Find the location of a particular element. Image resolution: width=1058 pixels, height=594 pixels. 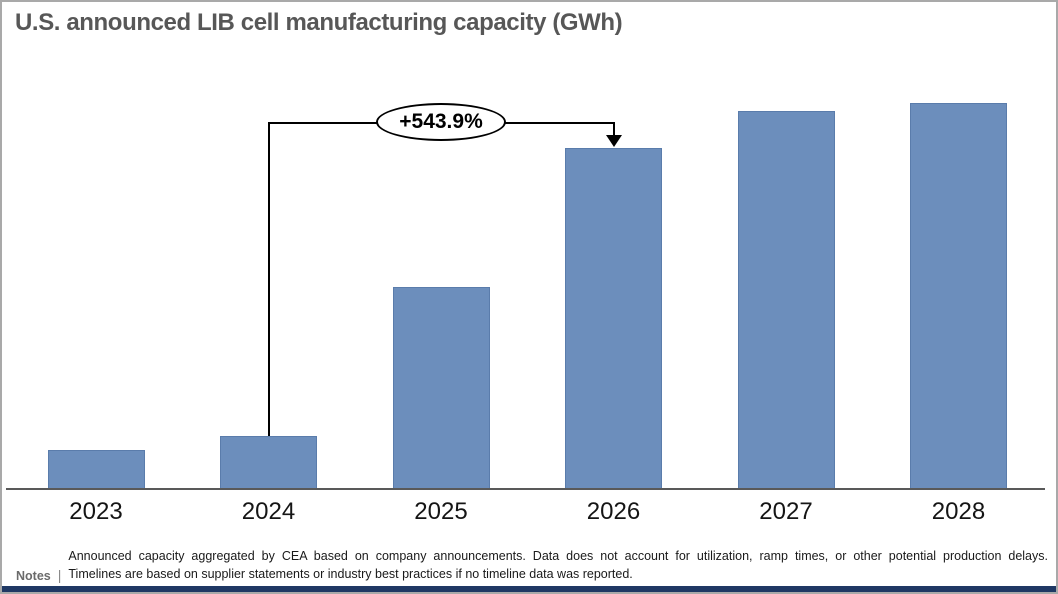

bar-2028 is located at coordinates (958, 296).